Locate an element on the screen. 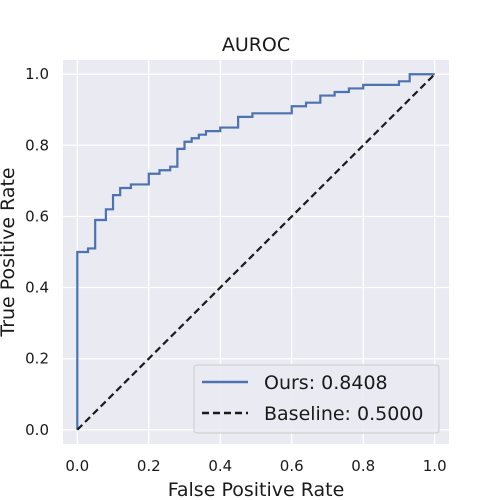 The image size is (500, 500). x-tick-label: 1.0 is located at coordinates (435, 466).